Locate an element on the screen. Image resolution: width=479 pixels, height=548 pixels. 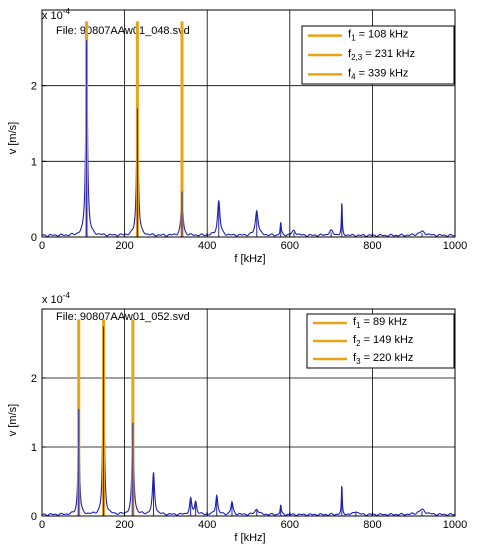
y-axis-label-bottom: v [m/s] is located at coordinates (13, 420).